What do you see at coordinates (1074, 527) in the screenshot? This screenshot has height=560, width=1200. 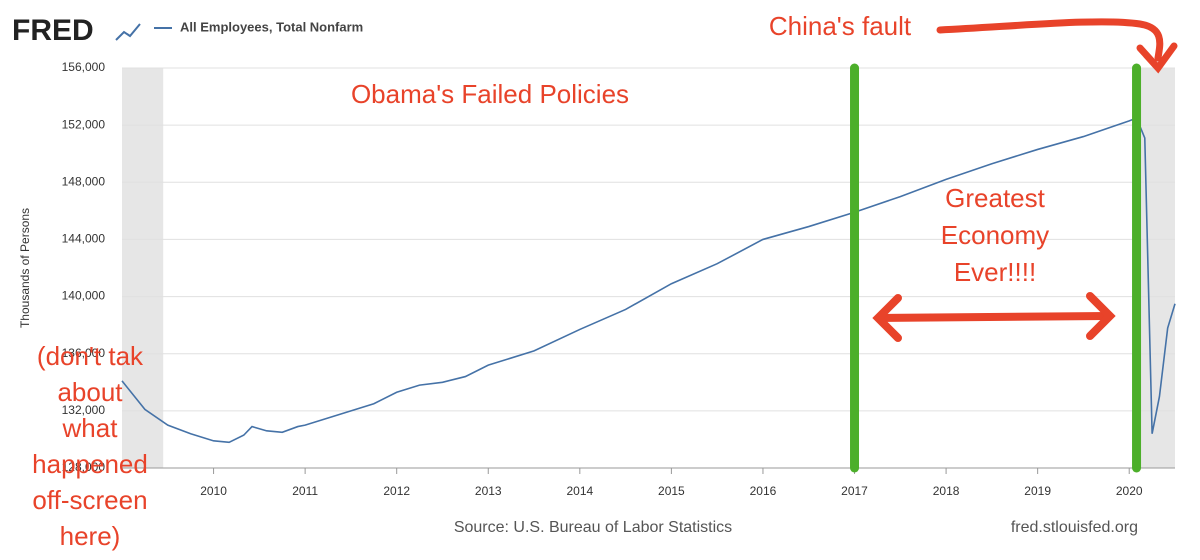 I see `site: fred.stlouisfed.org` at bounding box center [1074, 527].